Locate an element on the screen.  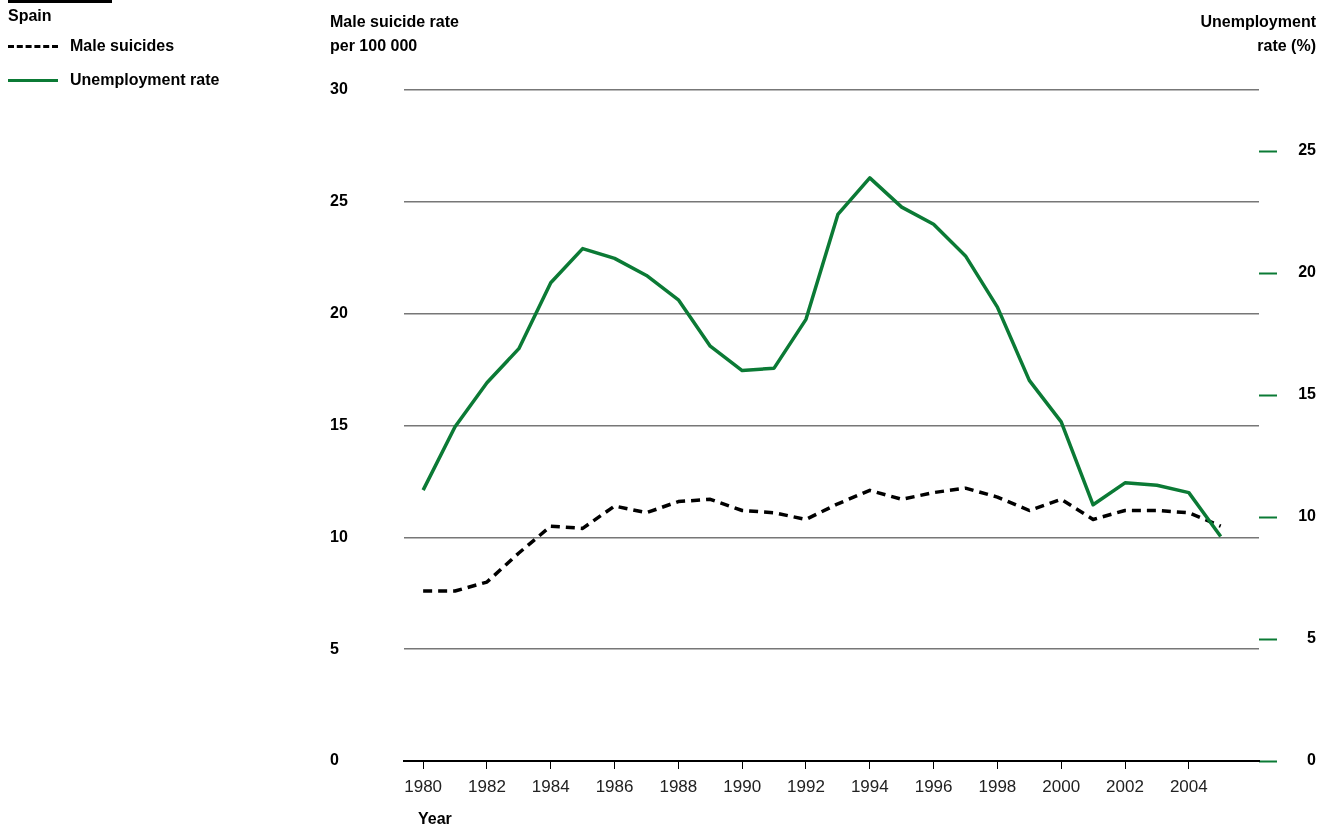
x-tick-label: 1984 is located at coordinates (550, 786).